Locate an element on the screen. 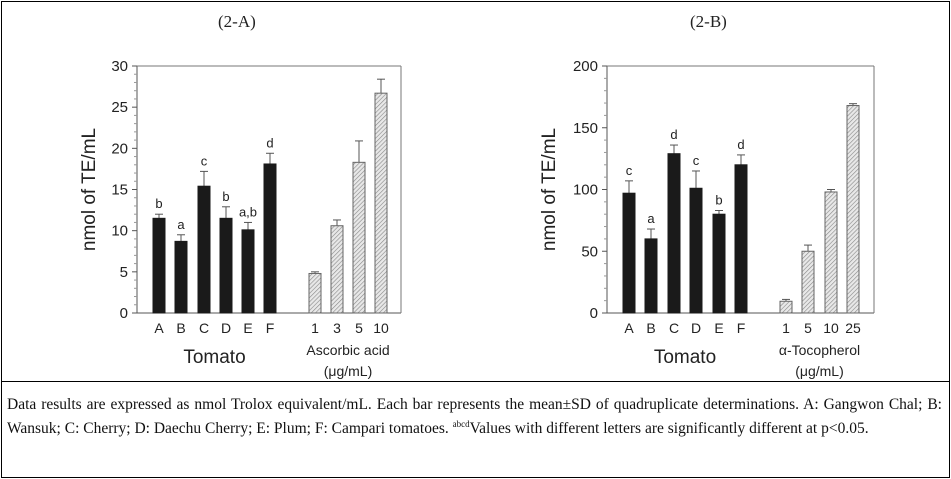  y-tick-label: 150 is located at coordinates (585, 128).